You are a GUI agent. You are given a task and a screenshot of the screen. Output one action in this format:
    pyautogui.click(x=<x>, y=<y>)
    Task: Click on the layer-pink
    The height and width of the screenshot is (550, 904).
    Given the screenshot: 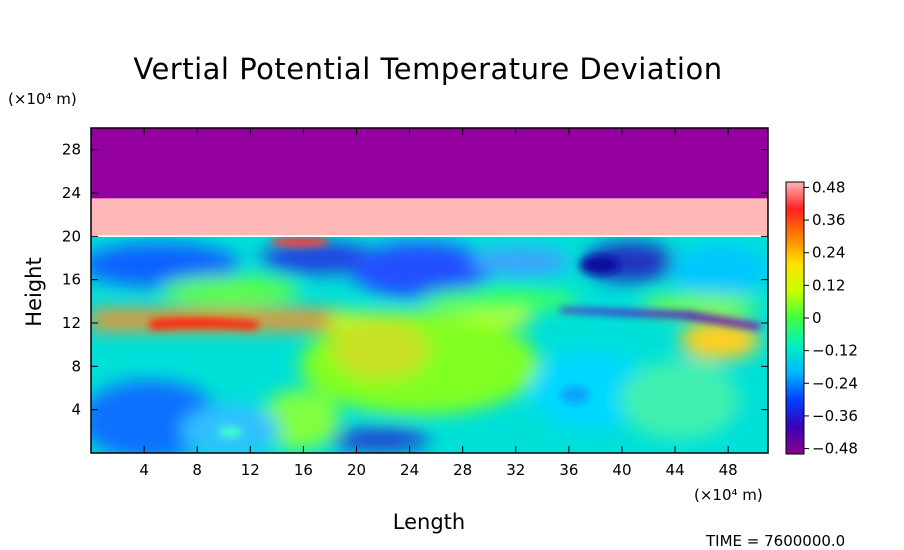 What is the action you would take?
    pyautogui.click(x=429, y=217)
    